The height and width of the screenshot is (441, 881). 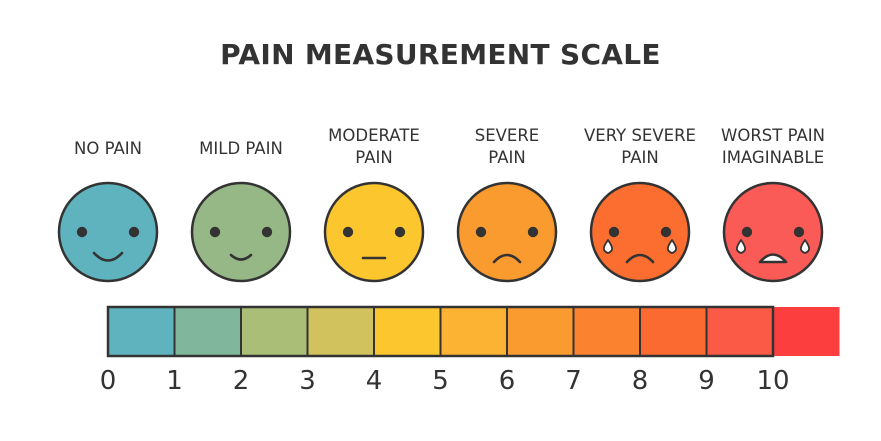 What do you see at coordinates (773, 381) in the screenshot?
I see `scale-tick-10: 10` at bounding box center [773, 381].